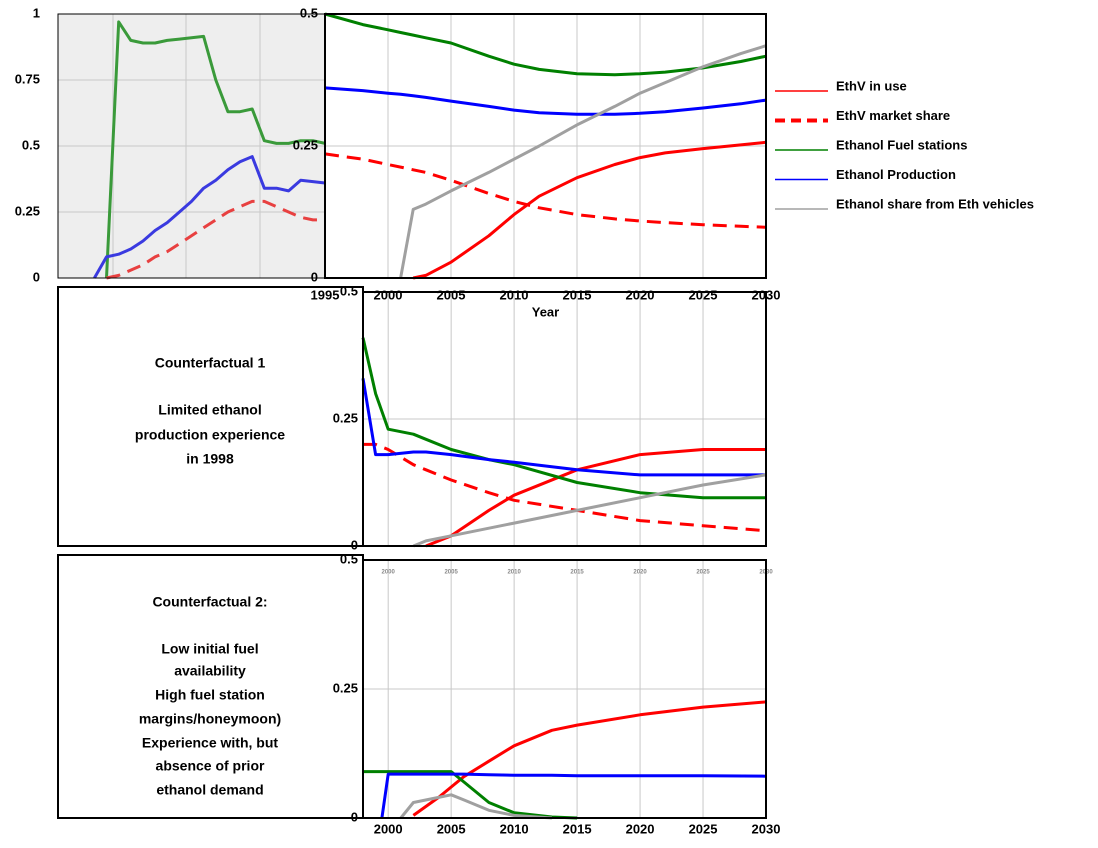 This screenshot has width=1098, height=848. What do you see at coordinates (451, 828) in the screenshot?
I see `x-tick-label: 2005` at bounding box center [451, 828].